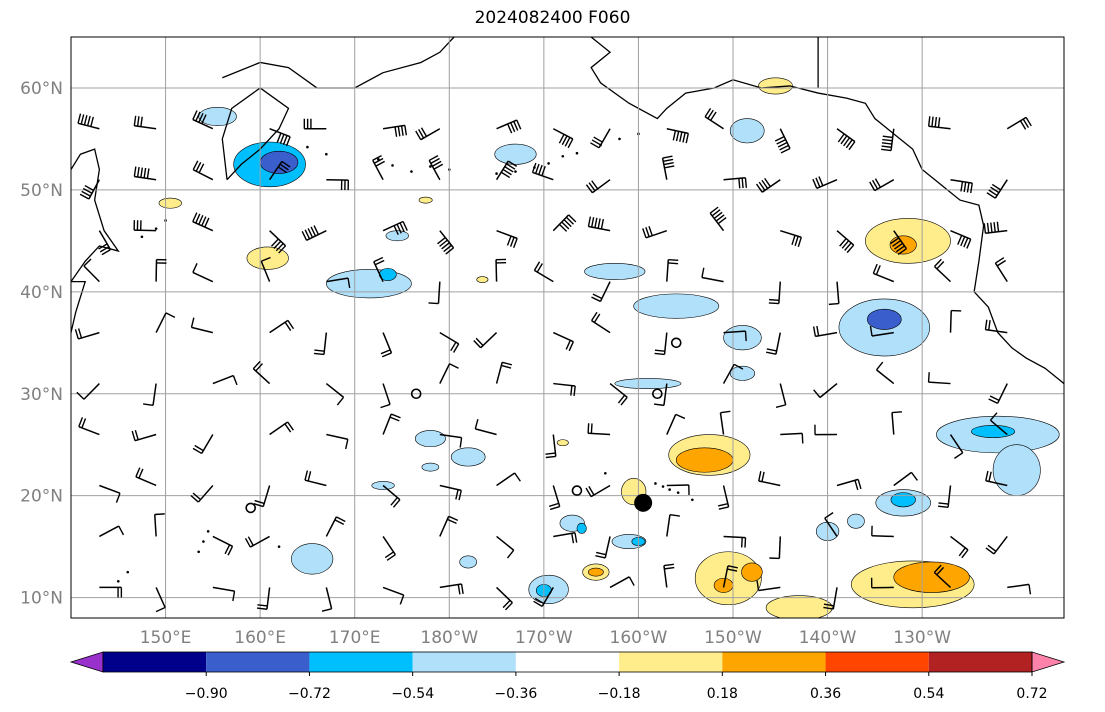  I want to click on storm-center-marker, so click(643, 502).